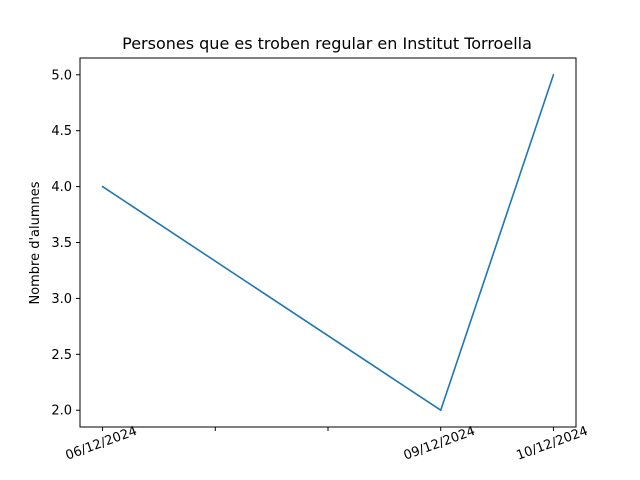 The width and height of the screenshot is (640, 480). Describe the element at coordinates (61, 75) in the screenshot. I see `y-tick-label: 5.0` at that location.